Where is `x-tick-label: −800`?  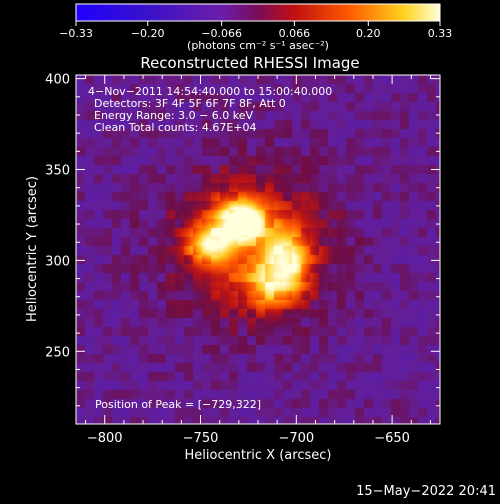
x-tick-label: −800 is located at coordinates (105, 438).